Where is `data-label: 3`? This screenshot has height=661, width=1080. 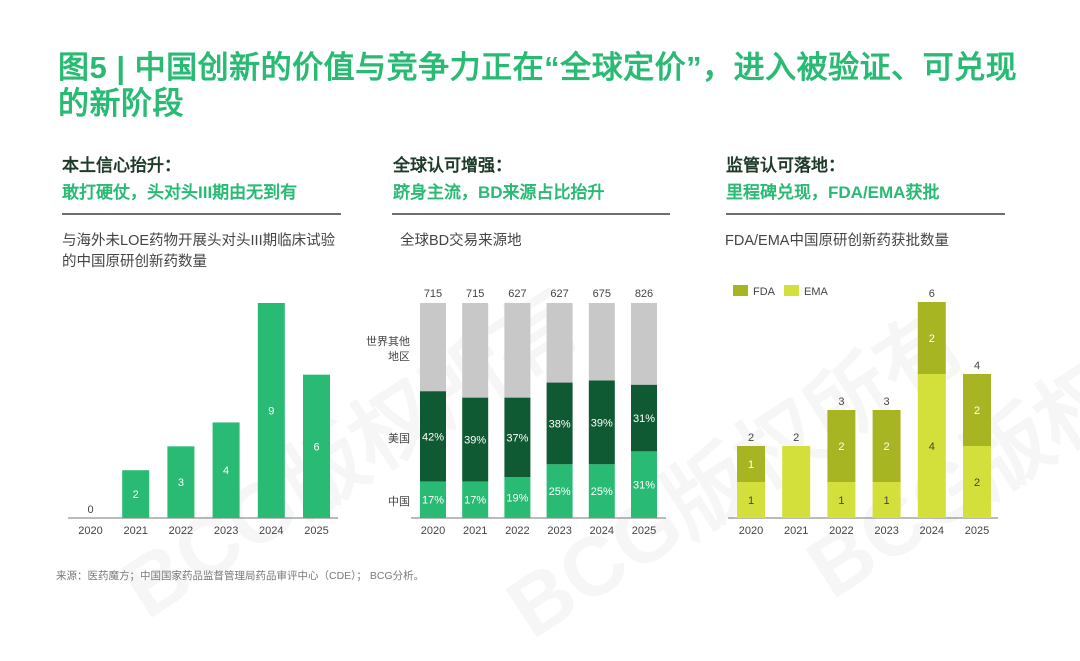 data-label: 3 is located at coordinates (181, 483).